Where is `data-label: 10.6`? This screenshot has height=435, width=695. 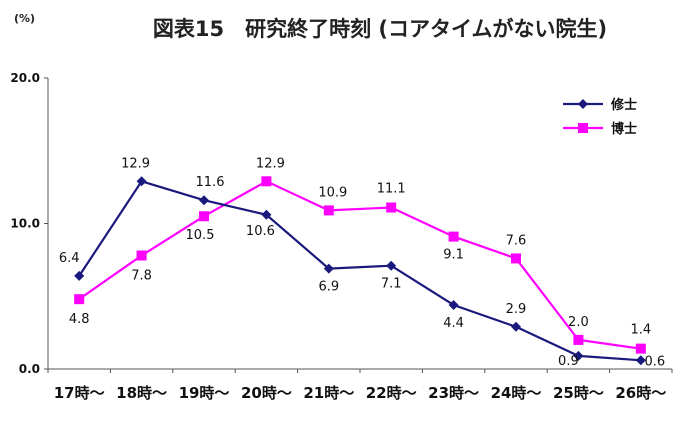 data-label: 10.6 is located at coordinates (260, 231).